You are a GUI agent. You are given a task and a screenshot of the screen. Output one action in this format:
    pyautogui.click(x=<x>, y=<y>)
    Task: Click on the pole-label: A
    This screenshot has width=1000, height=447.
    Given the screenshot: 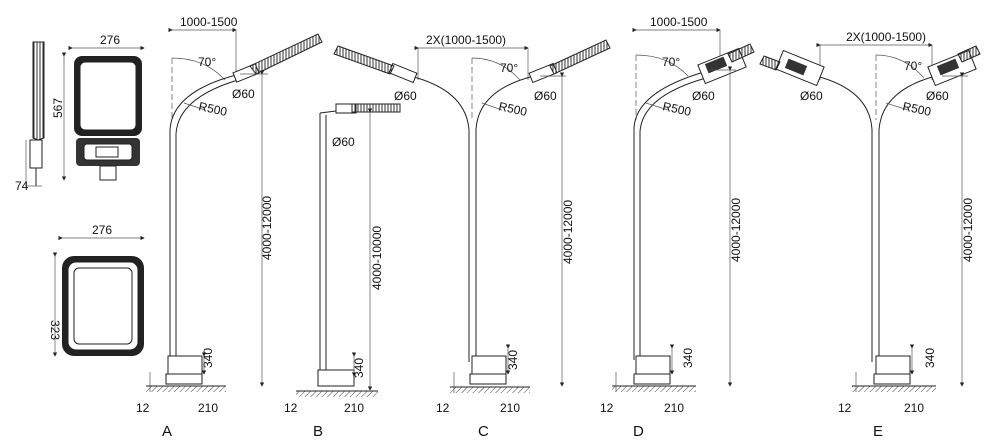 What is the action you would take?
    pyautogui.click(x=167, y=431)
    